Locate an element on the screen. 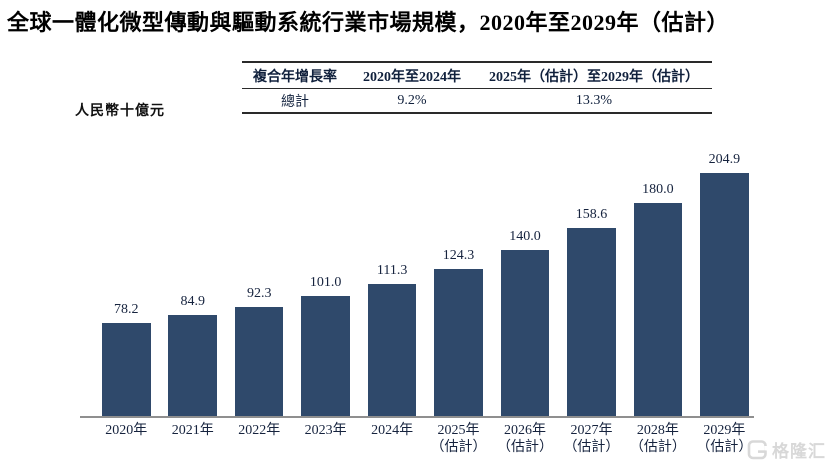  x-axis-label: 2027年 （估計） is located at coordinates (591, 439).